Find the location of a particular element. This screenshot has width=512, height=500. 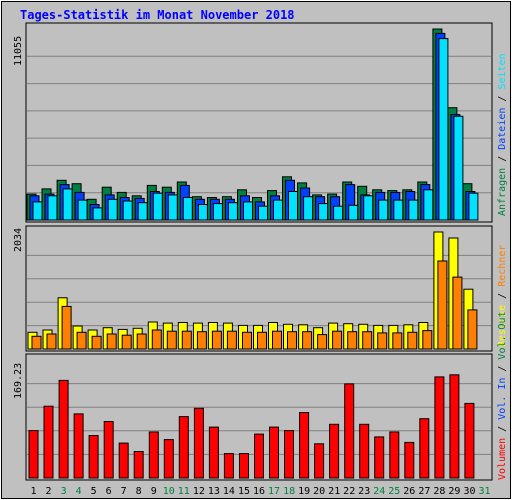

x-tick-label-day-21: 21 is located at coordinates (334, 491).